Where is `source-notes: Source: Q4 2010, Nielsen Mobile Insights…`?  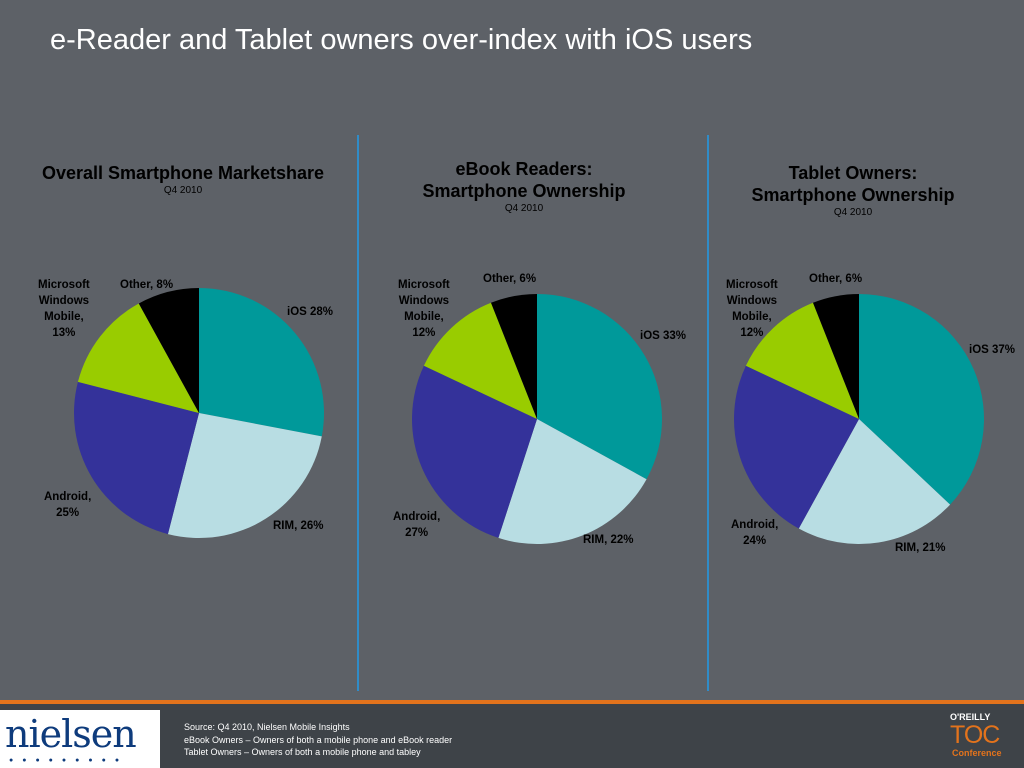
source-notes: Source: Q4 2010, Nielsen Mobile Insights… is located at coordinates (318, 740).